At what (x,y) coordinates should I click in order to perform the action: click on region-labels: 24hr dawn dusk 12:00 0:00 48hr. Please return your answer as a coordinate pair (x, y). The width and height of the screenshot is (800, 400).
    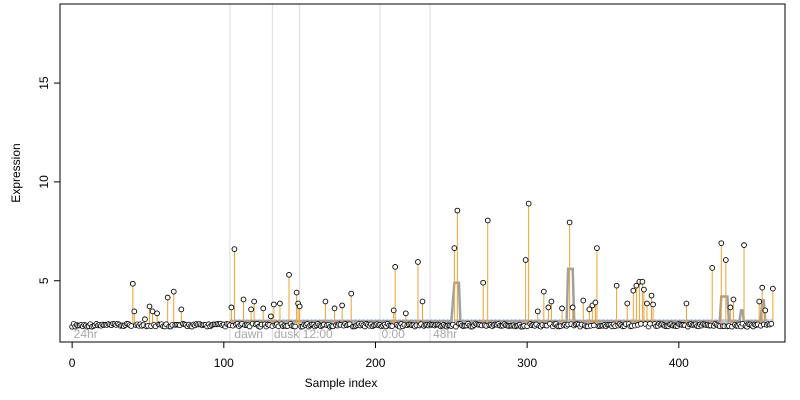
    Looking at the image, I should click on (265, 334).